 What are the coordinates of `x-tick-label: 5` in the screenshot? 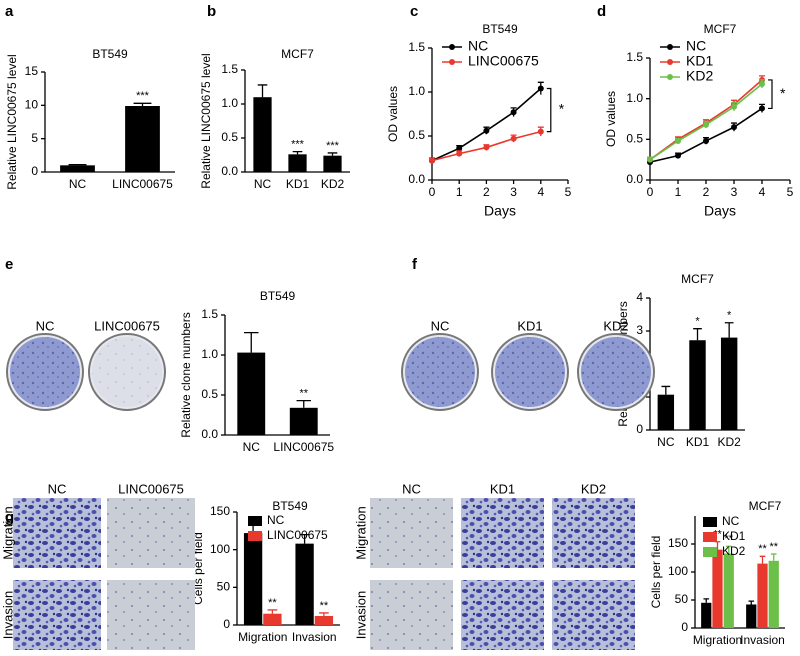 It's located at (568, 192).